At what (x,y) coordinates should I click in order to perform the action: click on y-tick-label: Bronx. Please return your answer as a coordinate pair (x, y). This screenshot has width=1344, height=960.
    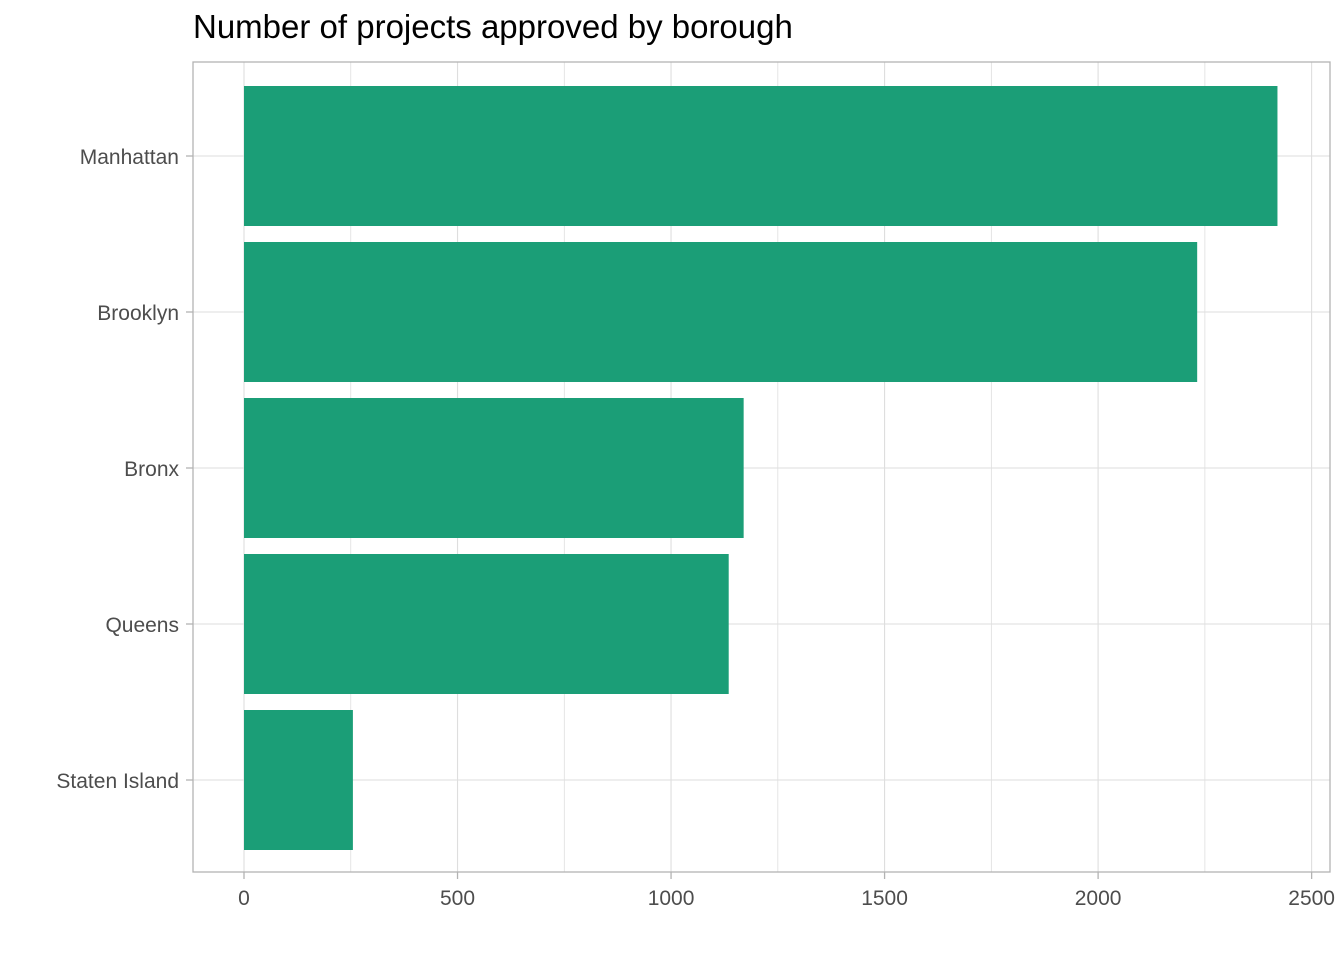
    Looking at the image, I should click on (151, 469).